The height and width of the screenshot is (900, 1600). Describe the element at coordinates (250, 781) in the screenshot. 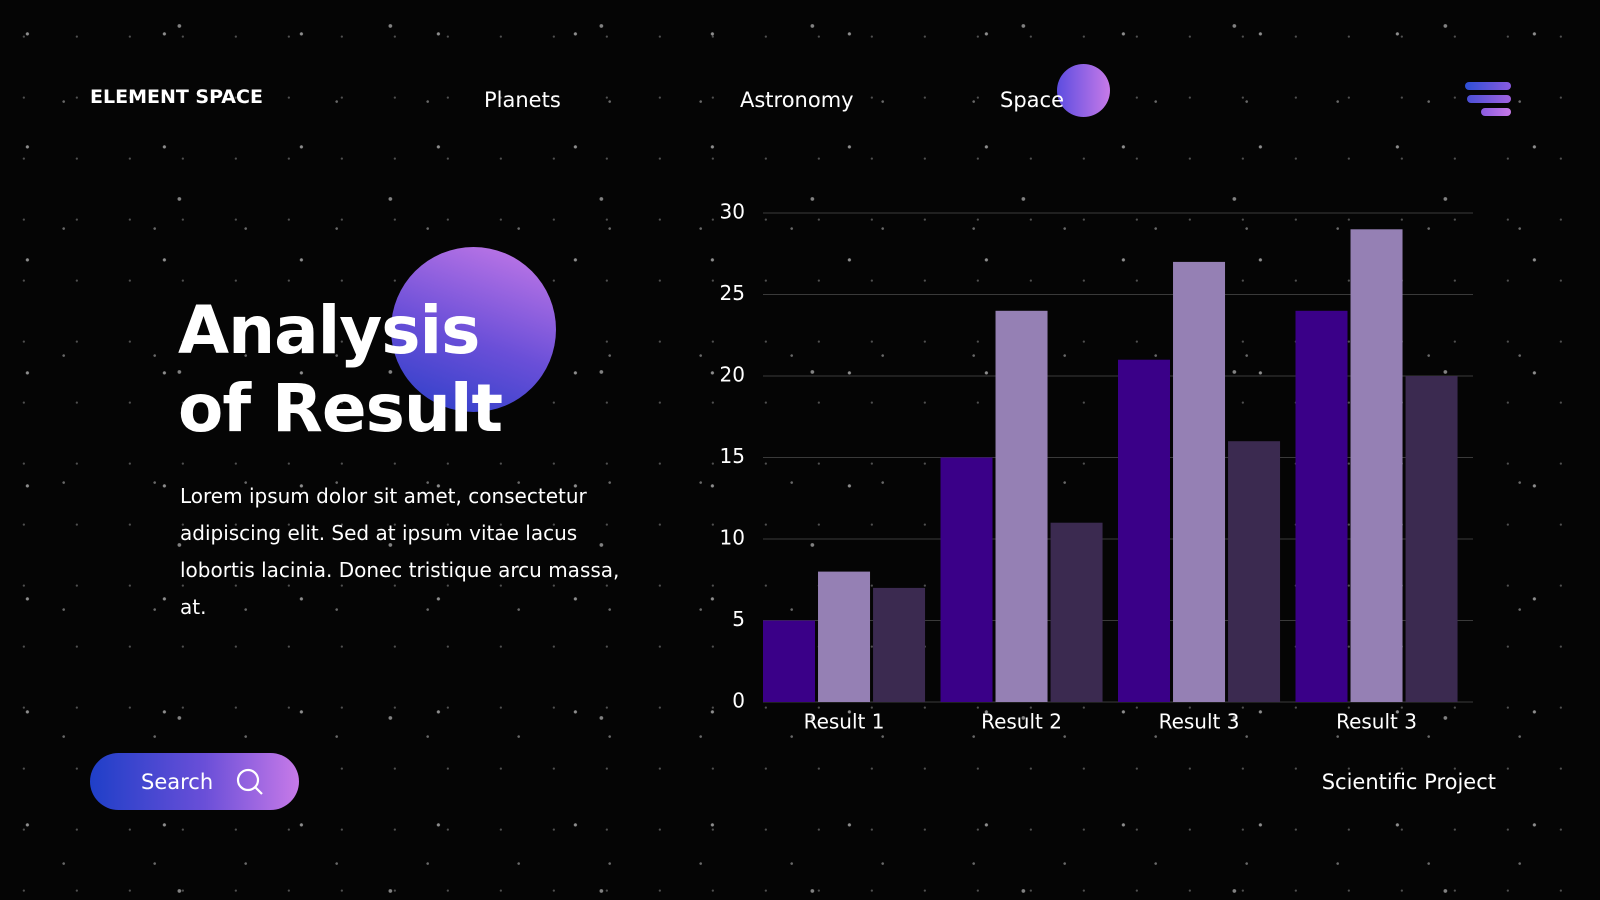

I see `search-icon` at that location.